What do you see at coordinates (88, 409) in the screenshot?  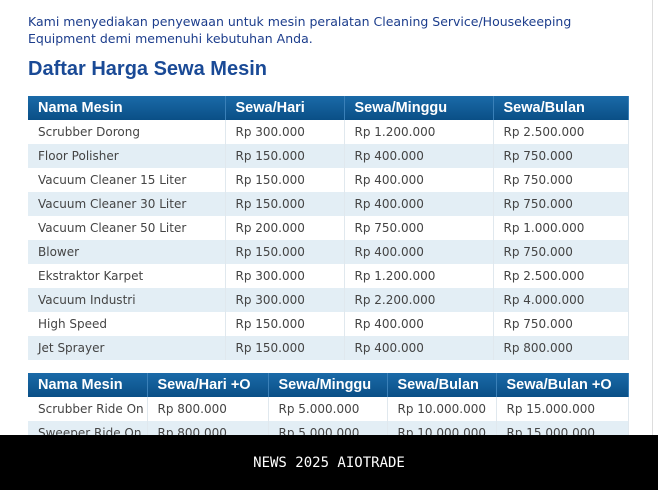 I see `table-cell: Scrubber Ride On` at bounding box center [88, 409].